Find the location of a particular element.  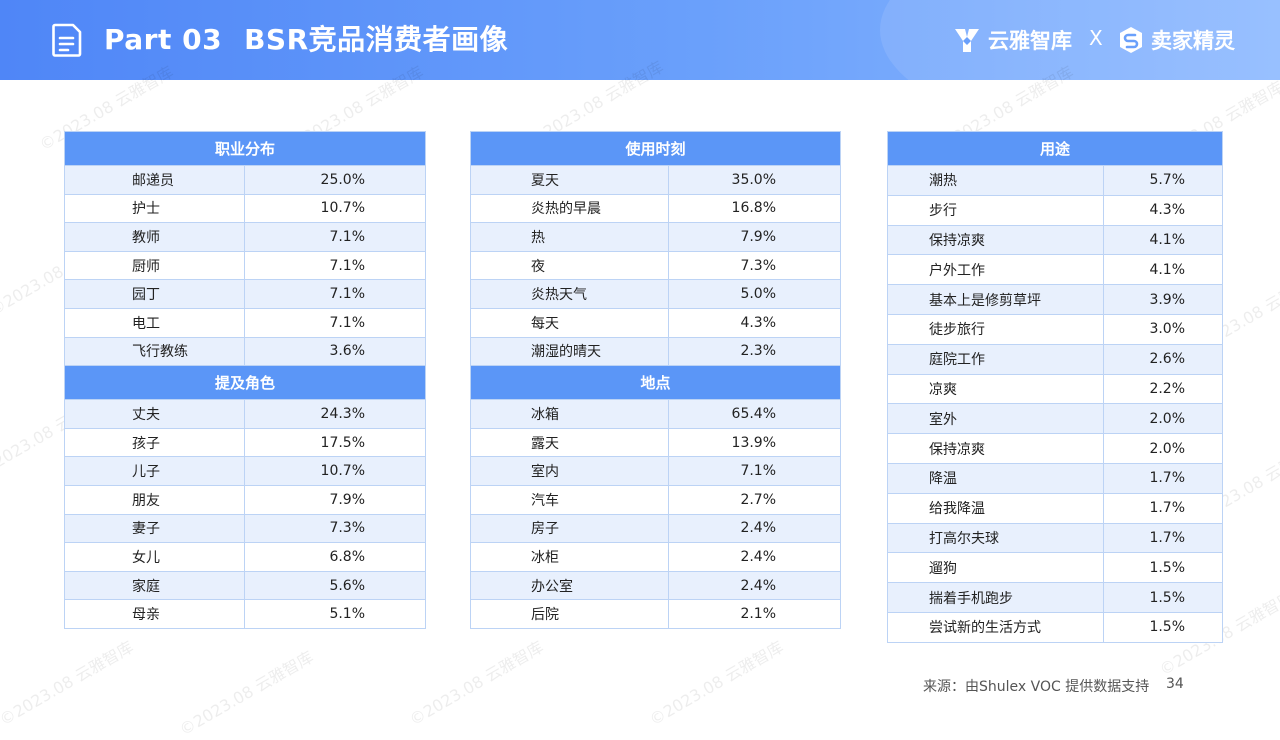

row-label: 潮湿的晴天 is located at coordinates (569, 351).